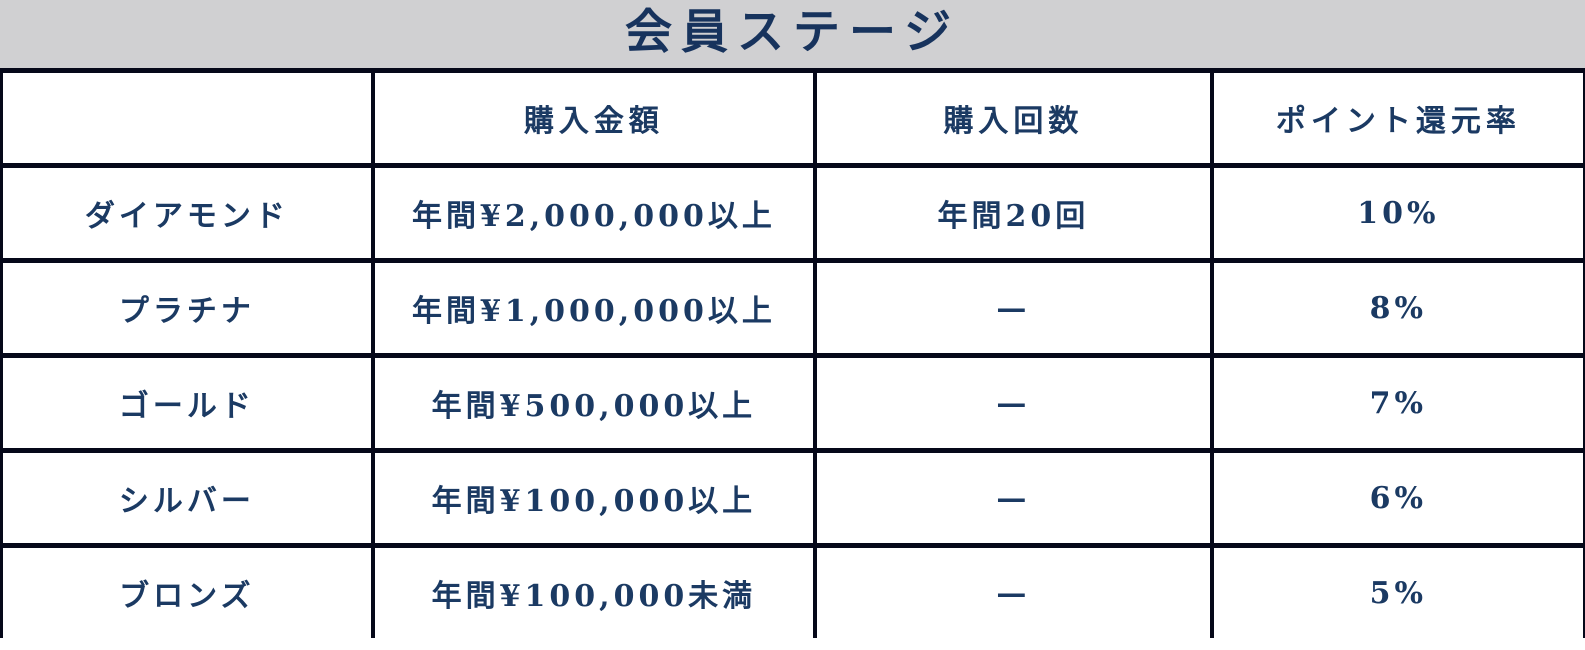 This screenshot has width=1585, height=650. I want to click on point-rate-cell: 10%, so click(1397, 213).